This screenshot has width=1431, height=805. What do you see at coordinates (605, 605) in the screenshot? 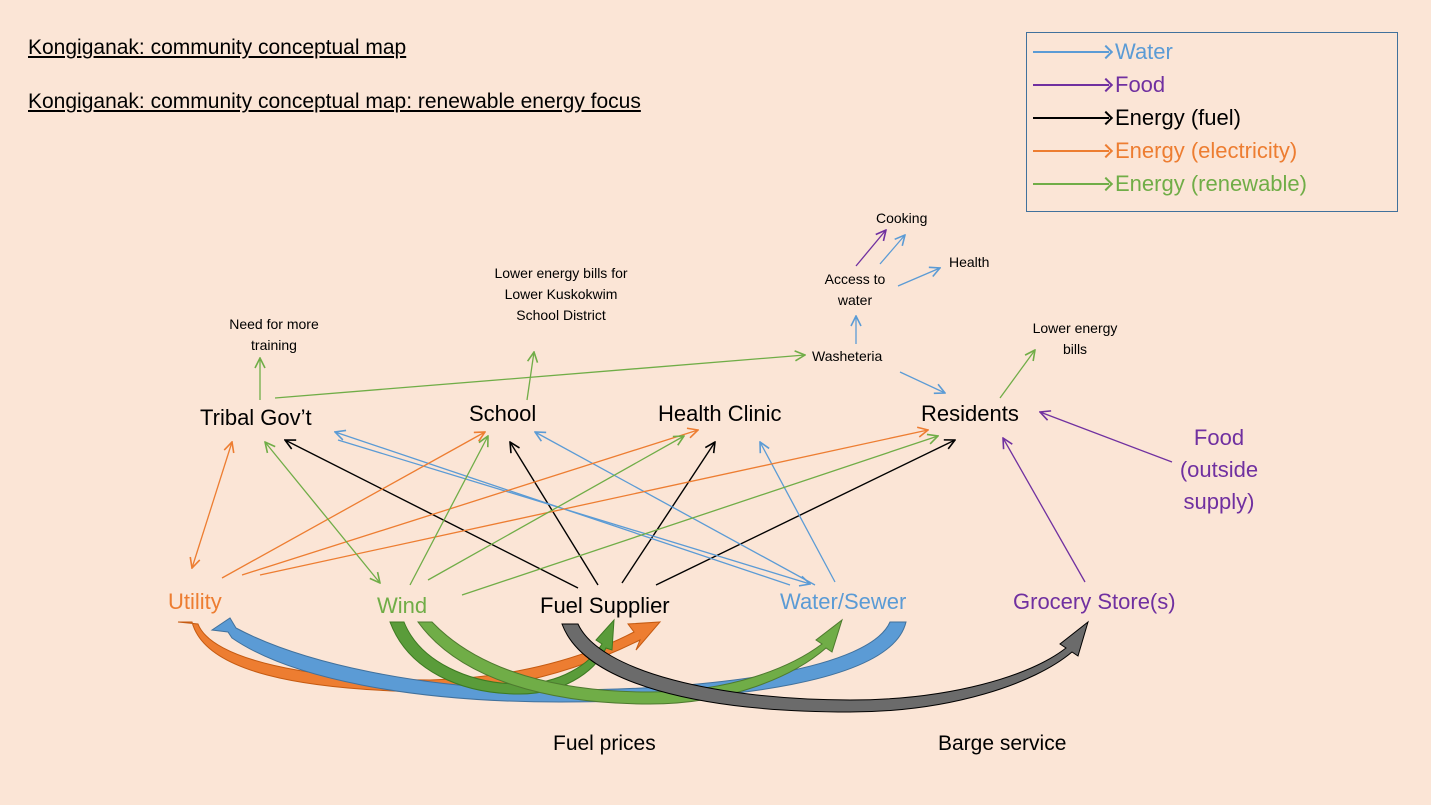
I see `node-fuel-supplier: Fuel Supplier` at bounding box center [605, 605].